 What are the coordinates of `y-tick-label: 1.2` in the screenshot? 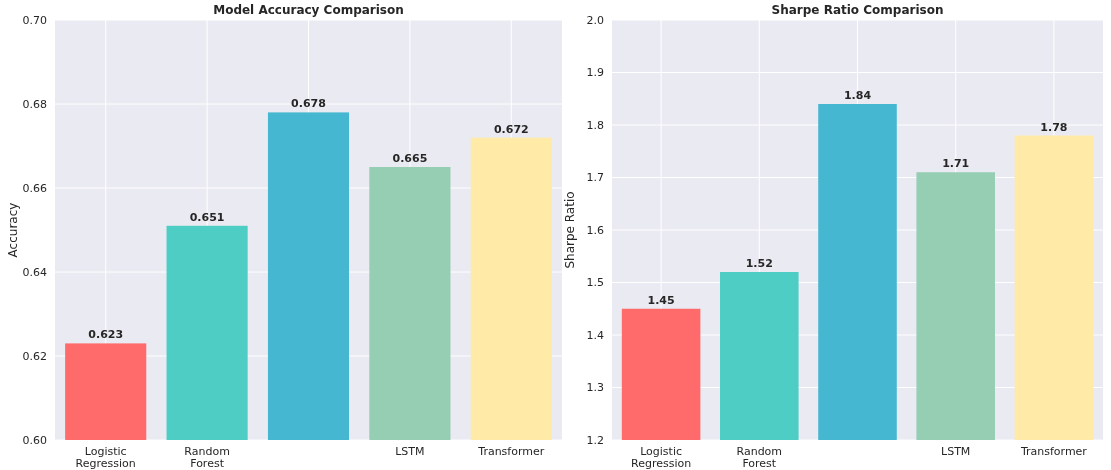 It's located at (595, 440).